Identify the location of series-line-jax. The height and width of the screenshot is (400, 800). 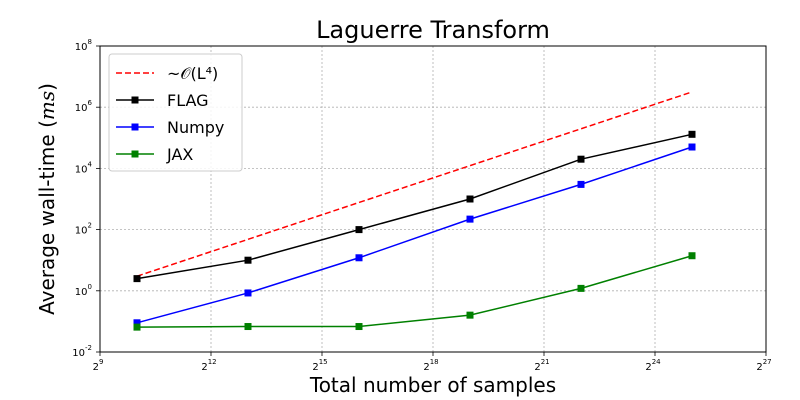
(414, 291).